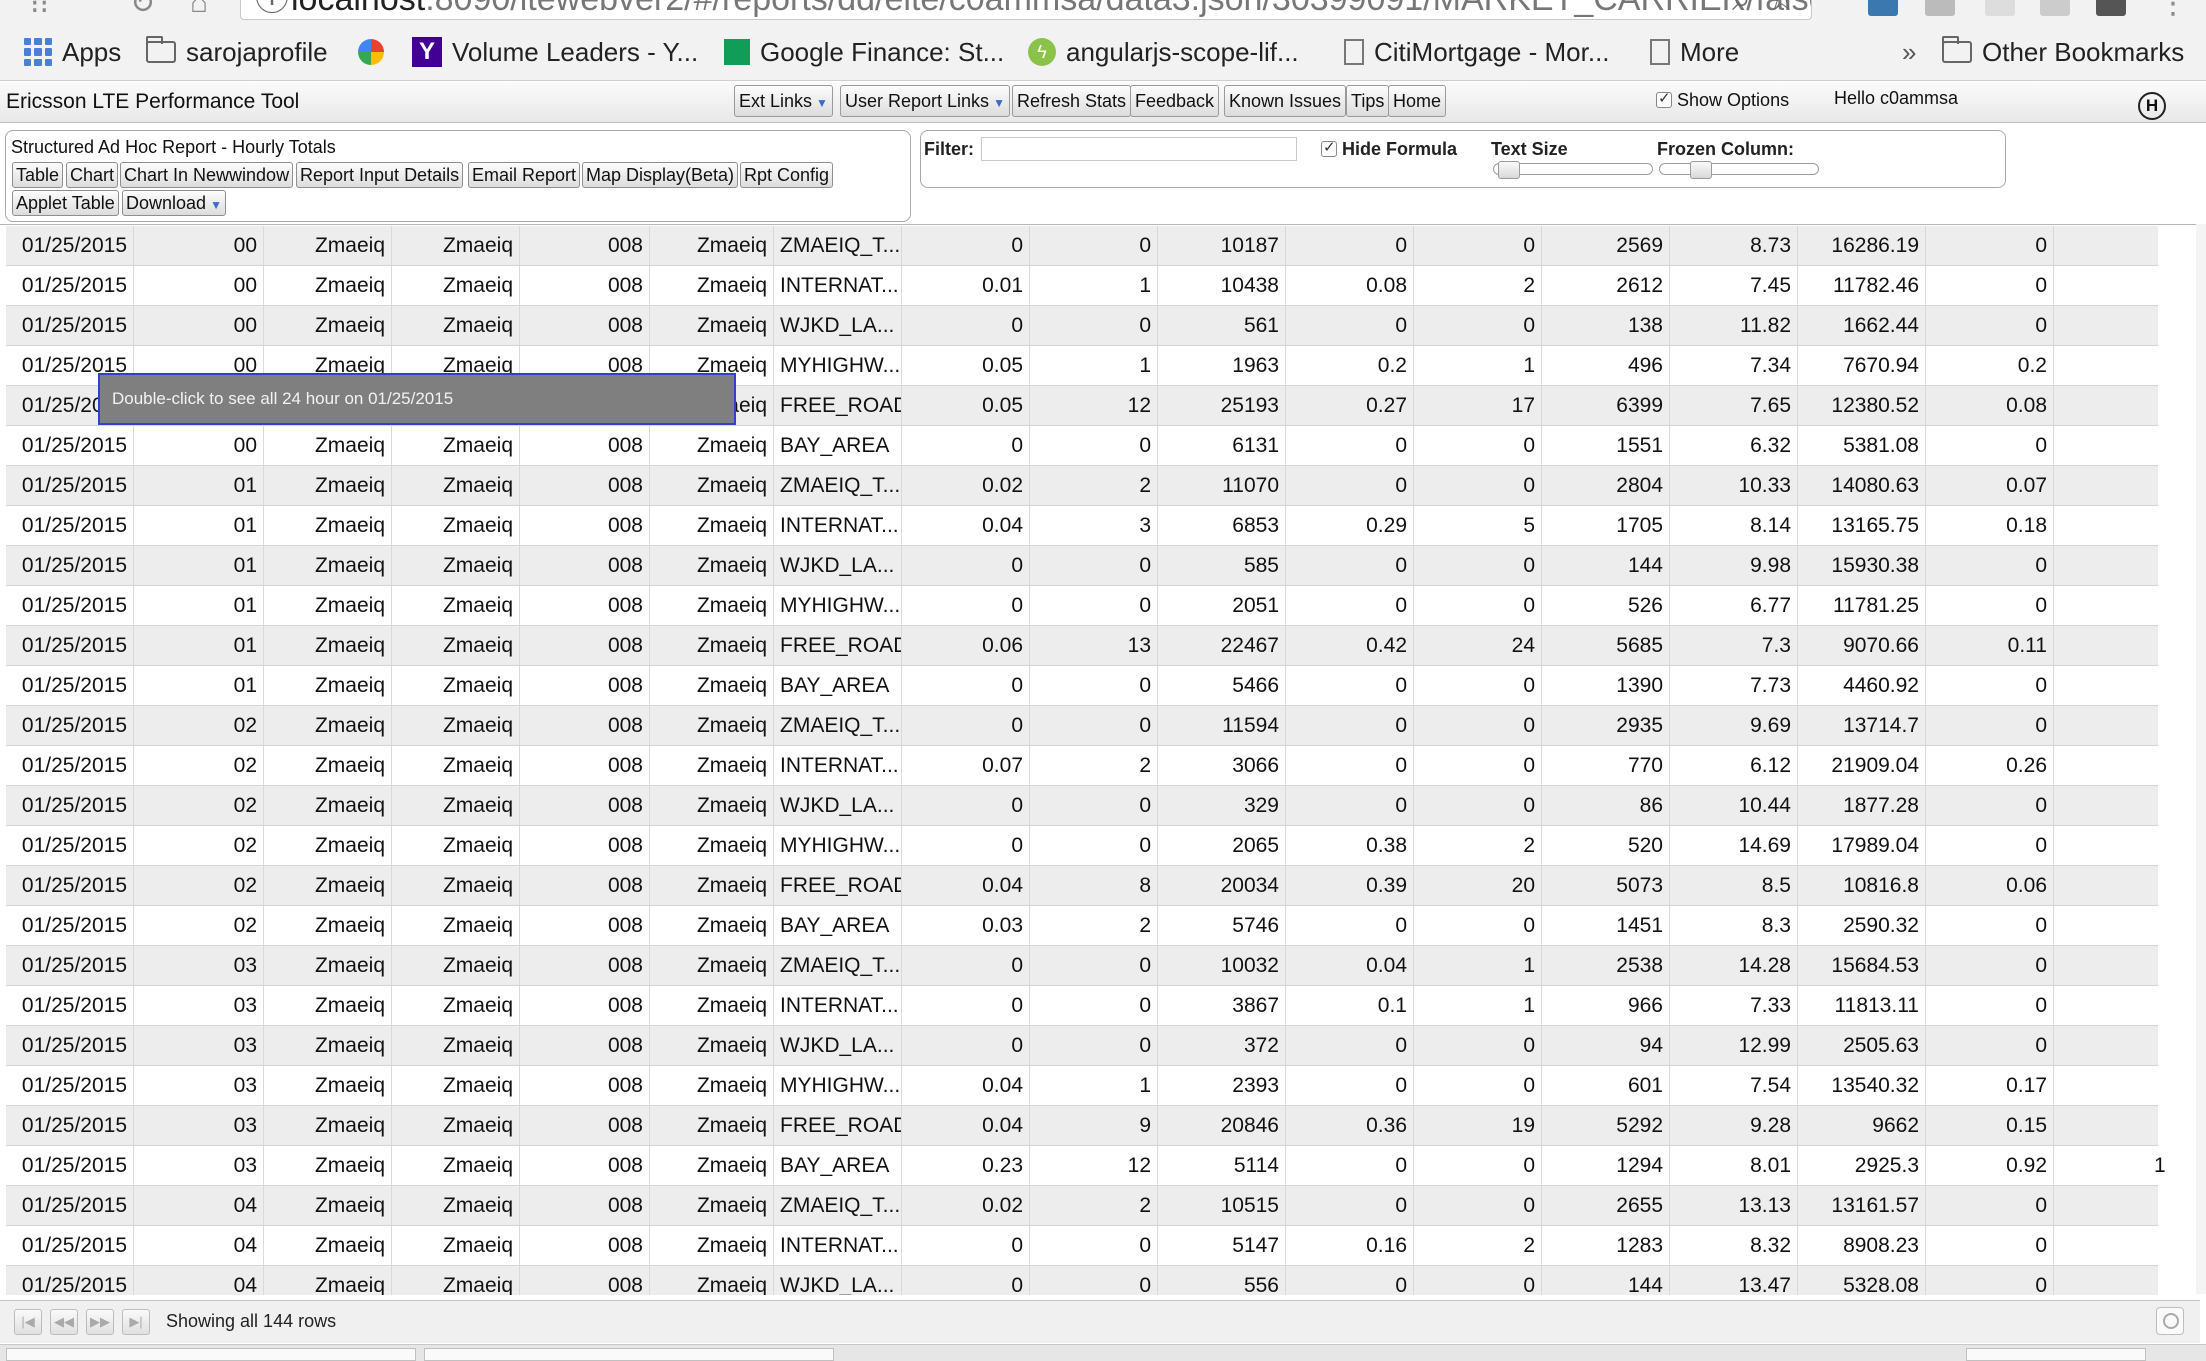 The width and height of the screenshot is (2206, 1361). Describe the element at coordinates (72, 52) in the screenshot. I see `bookmark-apps: Apps` at that location.